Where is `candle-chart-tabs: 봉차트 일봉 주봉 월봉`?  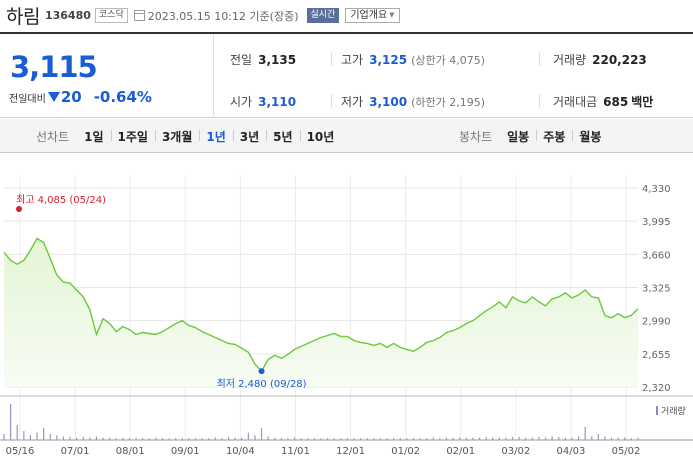
candle-chart-tabs: 봉차트 일봉 주봉 월봉 is located at coordinates (533, 136).